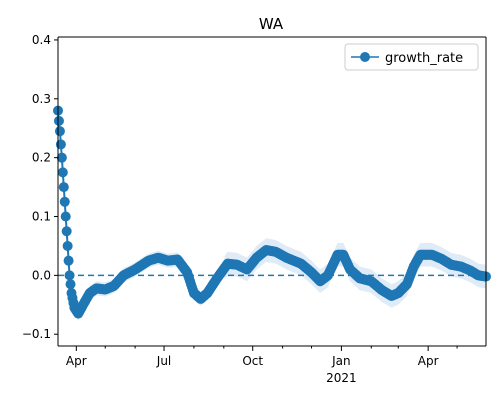 The width and height of the screenshot is (500, 400). Describe the element at coordinates (41, 40) in the screenshot. I see `y-tick-label: 0.4` at that location.